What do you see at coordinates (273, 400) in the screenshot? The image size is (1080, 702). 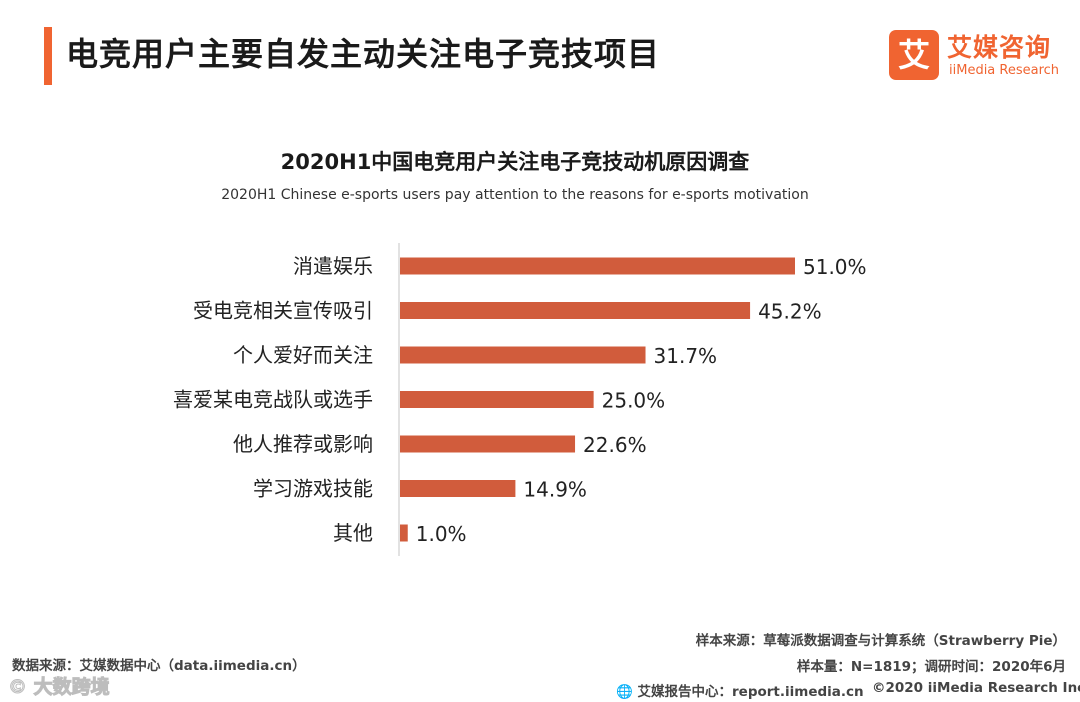 I see `category-label: 喜爱某电竞战队或选手` at bounding box center [273, 400].